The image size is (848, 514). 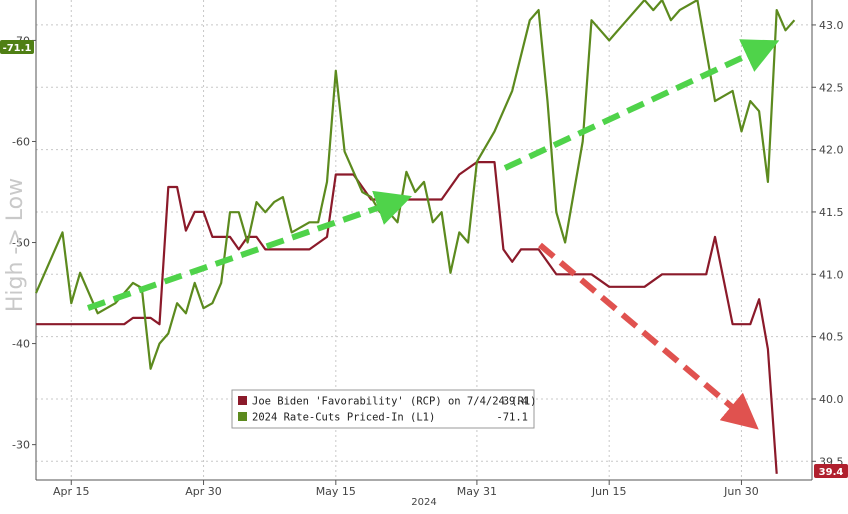 I want to click on x-tick-label: Apr 15, so click(x=71, y=491).